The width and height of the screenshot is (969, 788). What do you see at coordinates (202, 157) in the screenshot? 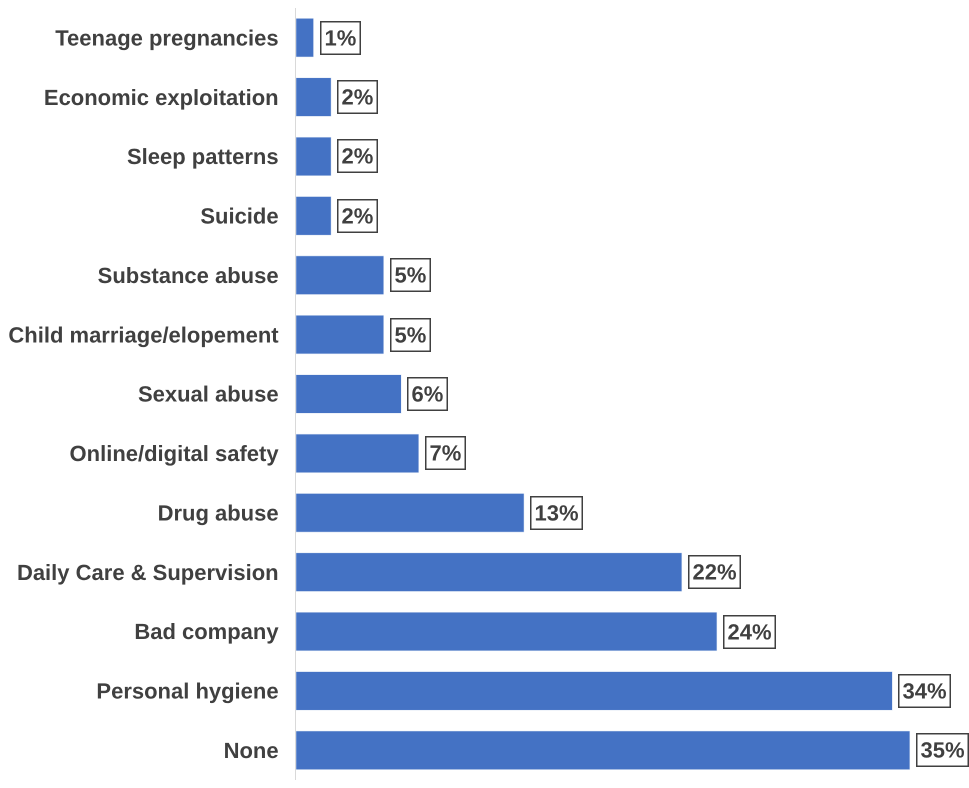
I see `y-tick-label: Sleep patterns` at bounding box center [202, 157].